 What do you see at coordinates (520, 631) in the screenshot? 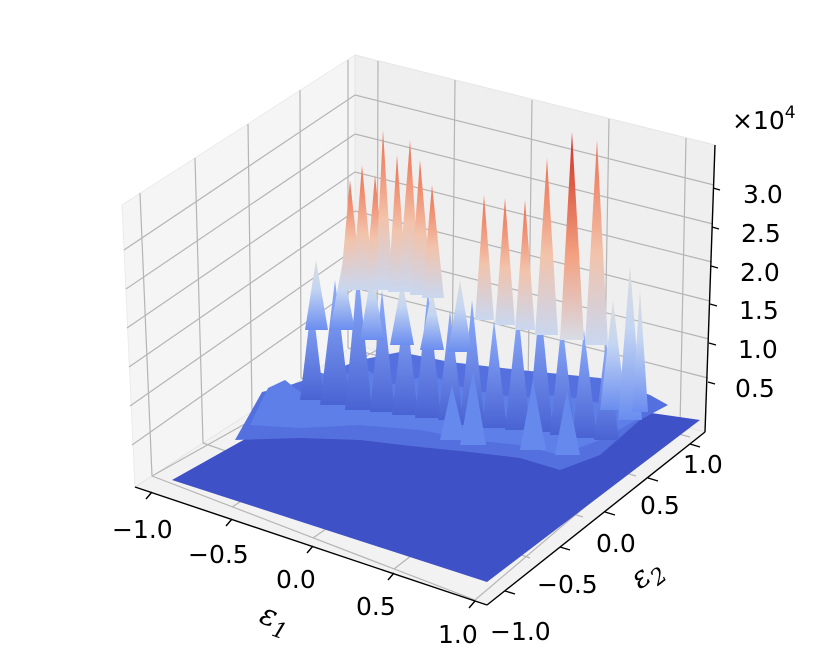
I see `y-tick-label: −1.0` at bounding box center [520, 631].